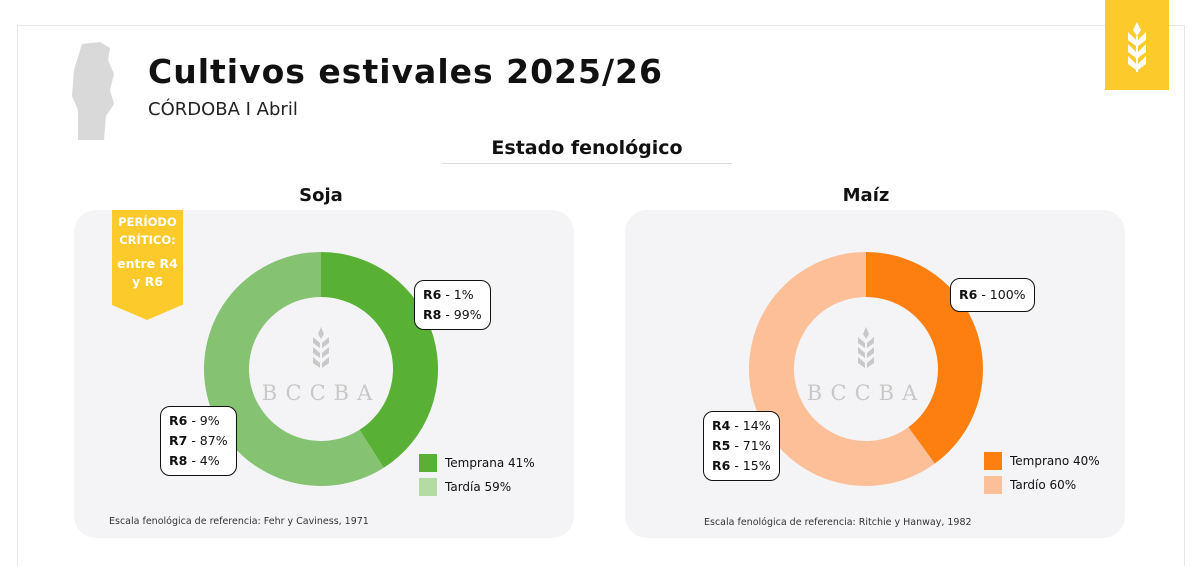 Image resolution: width=1200 pixels, height=566 pixels. I want to click on soja-title: Soja, so click(321, 195).